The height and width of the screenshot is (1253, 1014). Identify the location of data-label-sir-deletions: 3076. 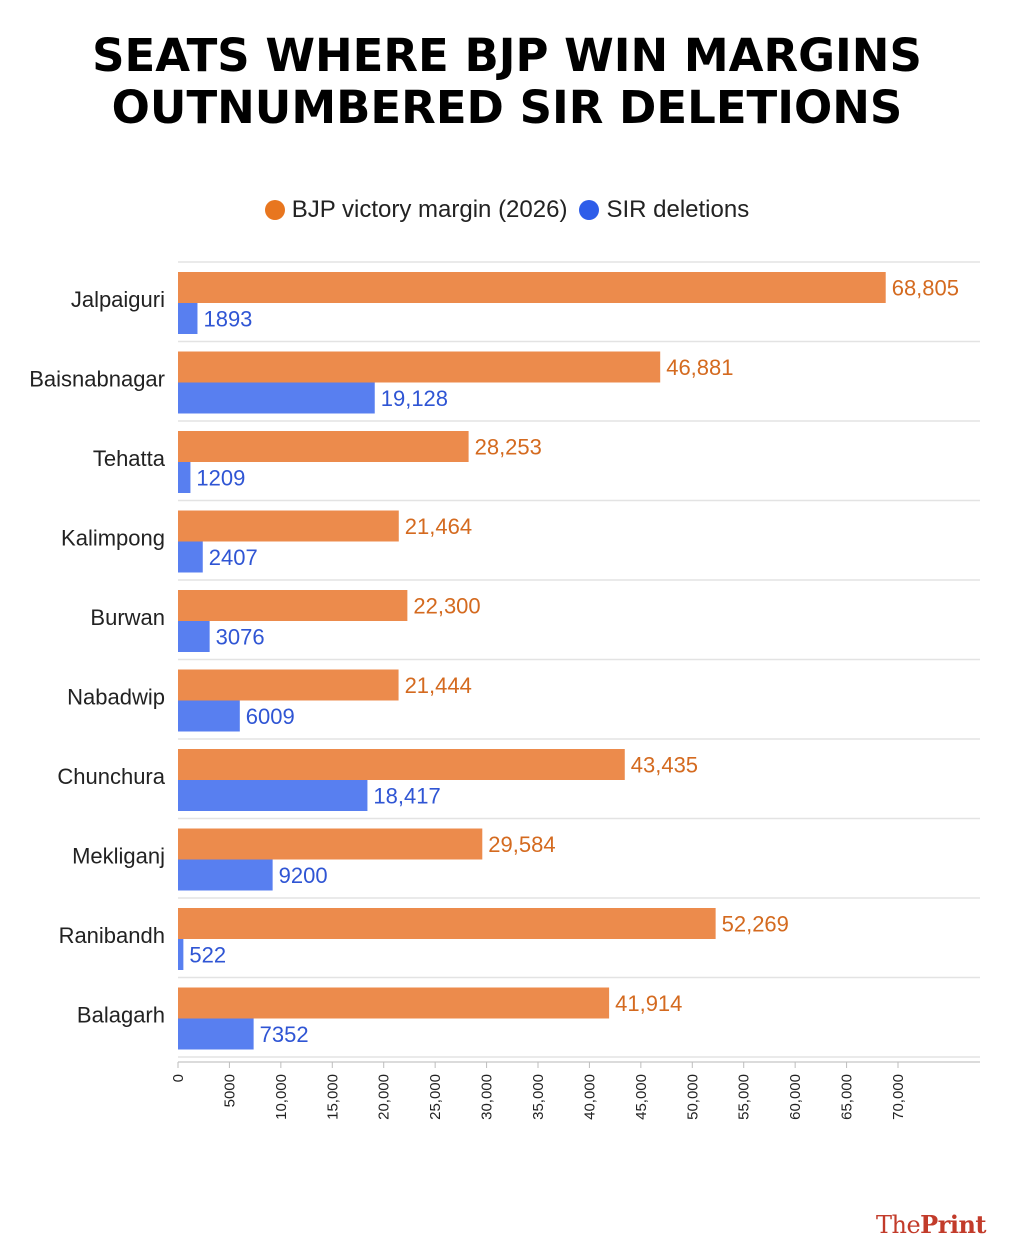
(240, 637).